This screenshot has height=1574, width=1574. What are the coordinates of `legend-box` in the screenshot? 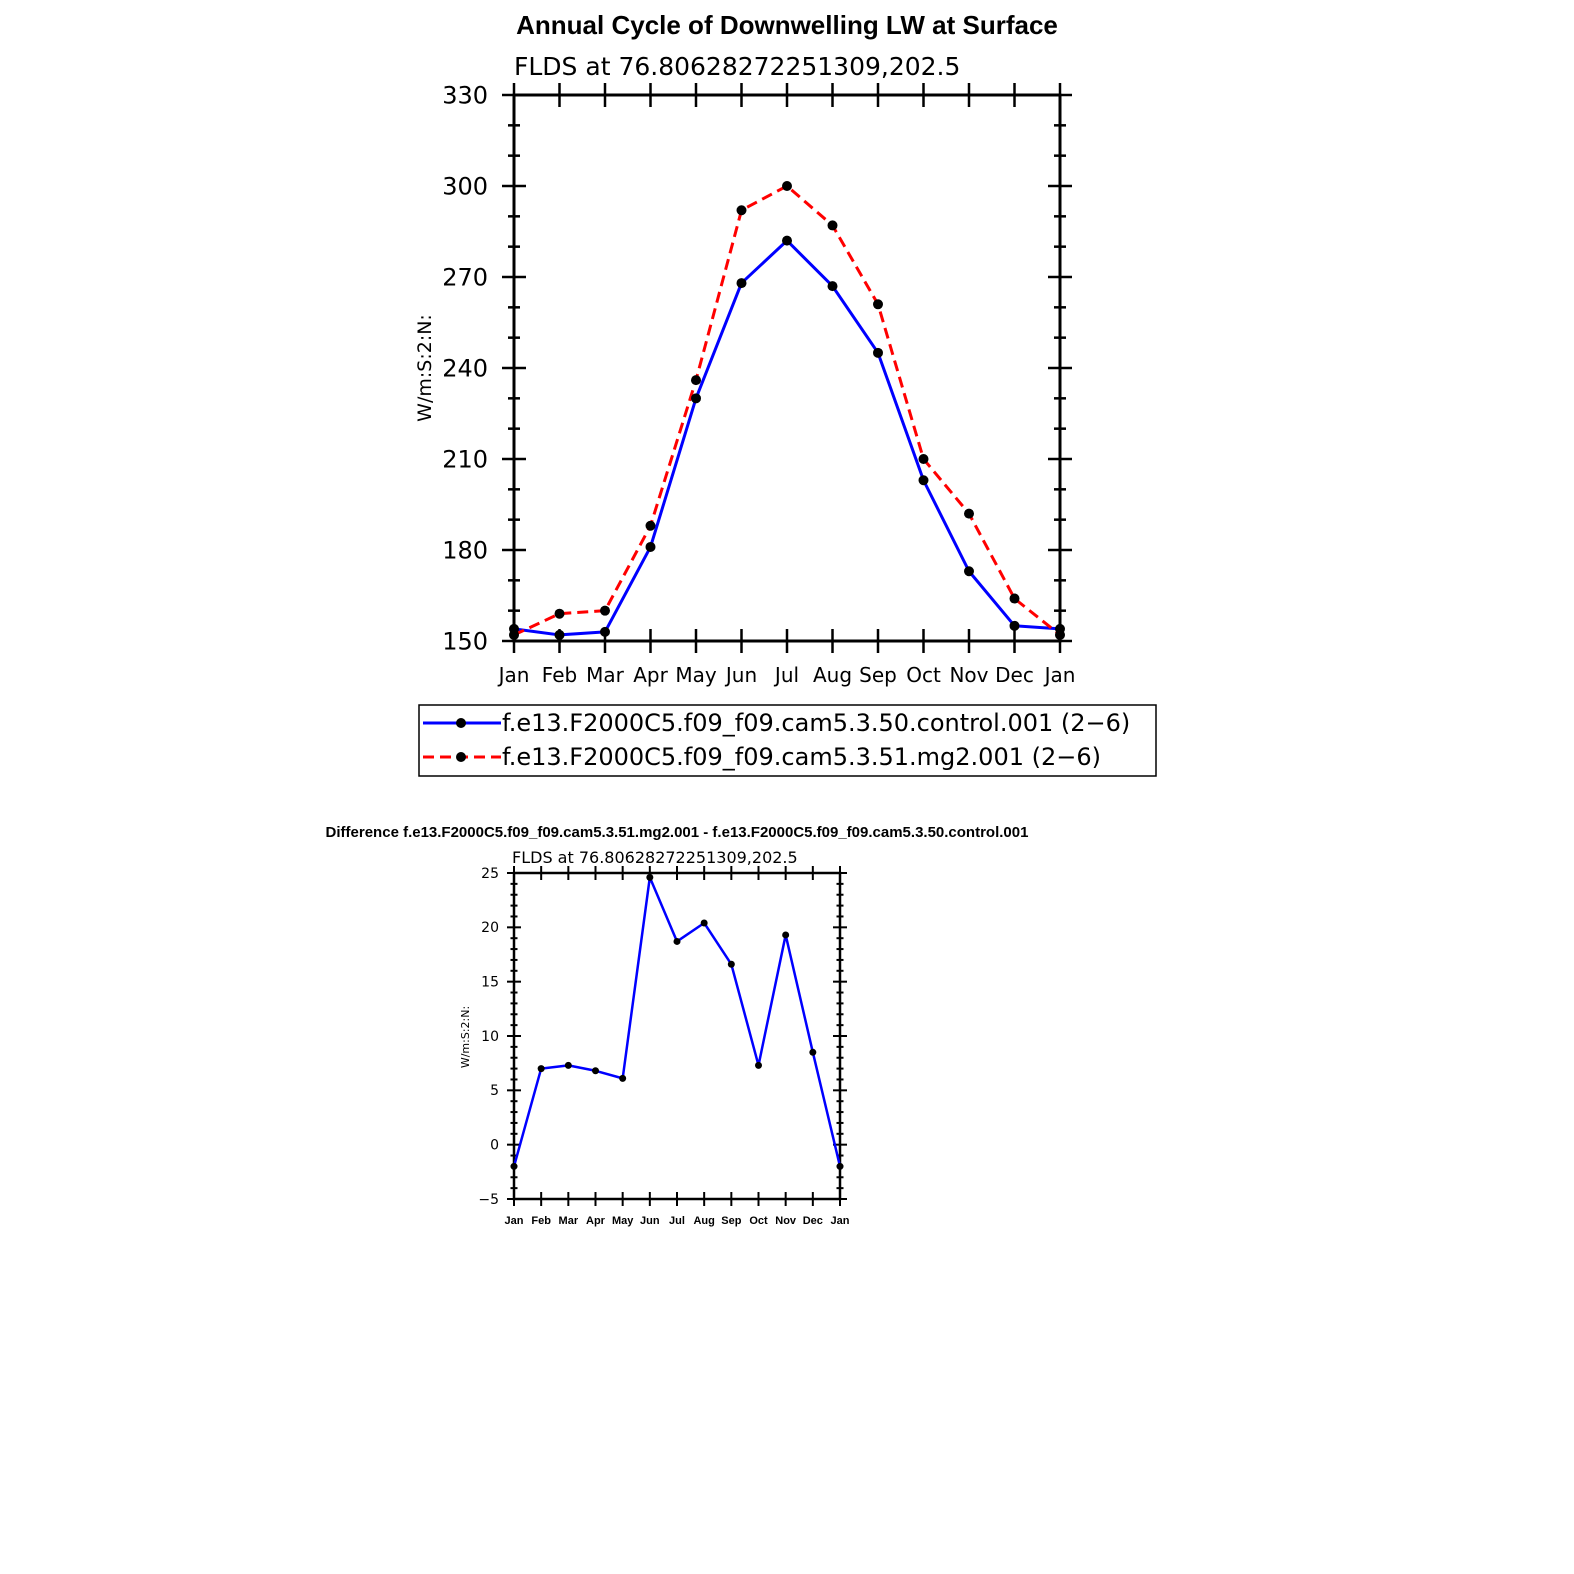 It's located at (787, 740).